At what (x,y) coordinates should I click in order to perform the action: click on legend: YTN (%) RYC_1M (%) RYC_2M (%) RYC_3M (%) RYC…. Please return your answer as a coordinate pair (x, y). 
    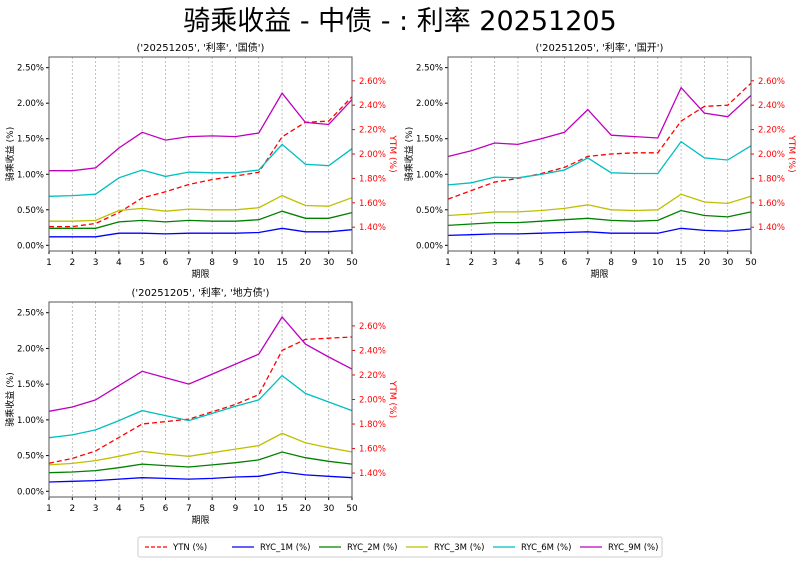
    Looking at the image, I should click on (400, 547).